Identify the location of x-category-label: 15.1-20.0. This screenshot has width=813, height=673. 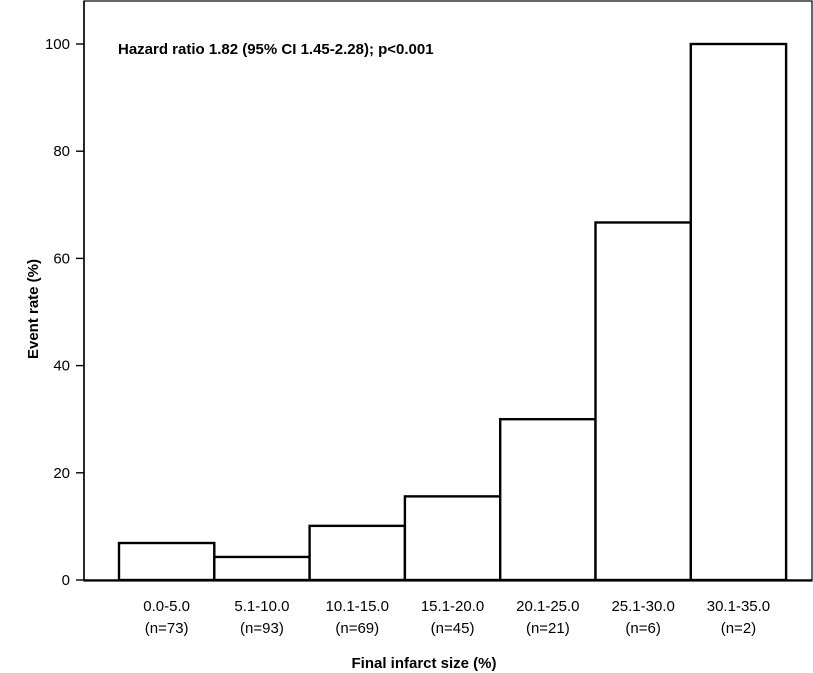
(452, 606).